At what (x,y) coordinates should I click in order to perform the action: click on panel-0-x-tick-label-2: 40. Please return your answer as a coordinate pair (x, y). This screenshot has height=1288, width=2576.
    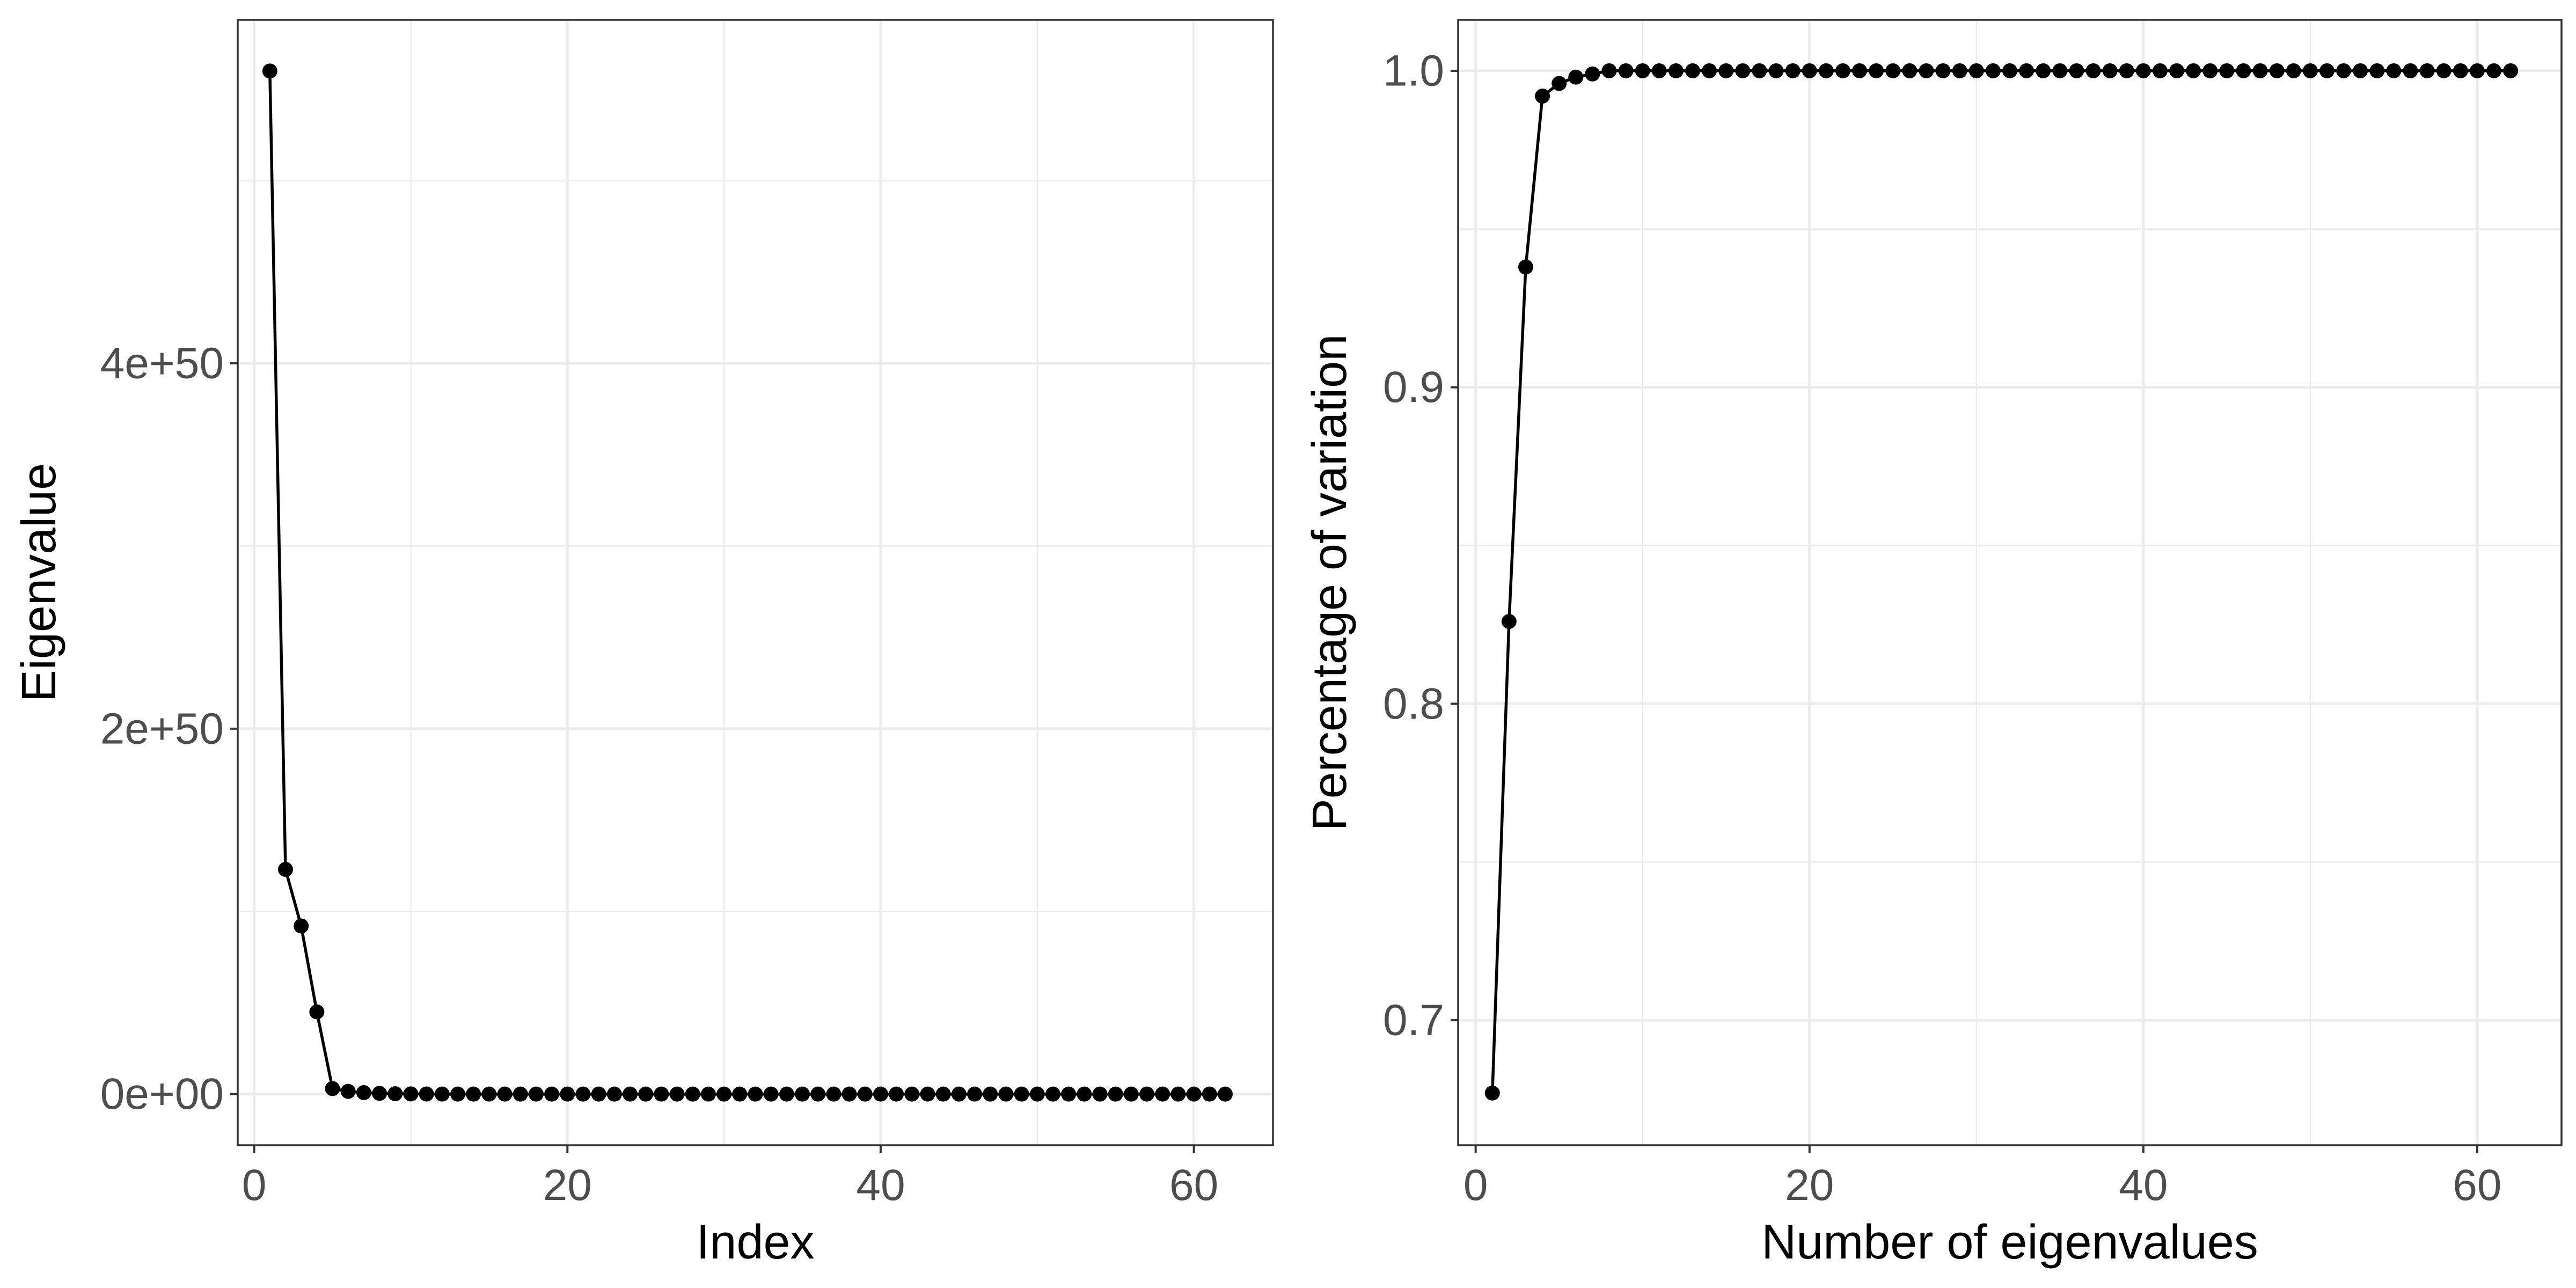
    Looking at the image, I should click on (880, 1185).